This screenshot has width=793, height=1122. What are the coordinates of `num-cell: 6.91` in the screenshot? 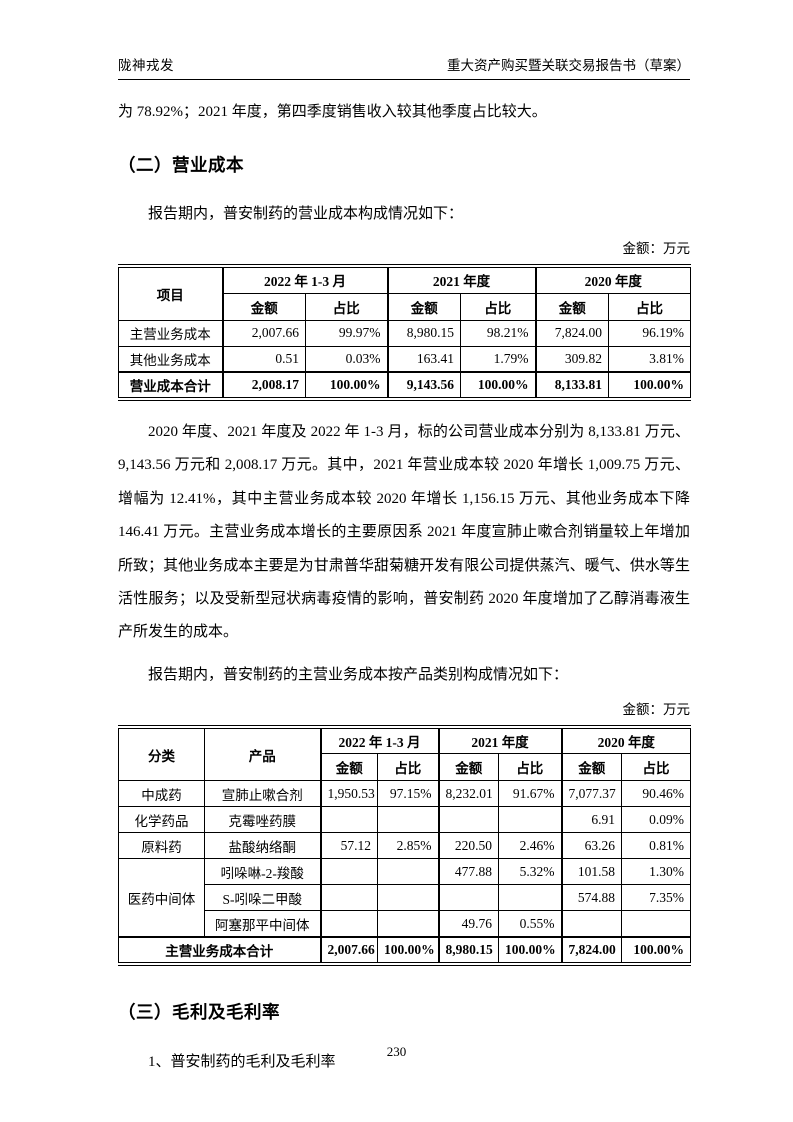 It's located at (591, 820).